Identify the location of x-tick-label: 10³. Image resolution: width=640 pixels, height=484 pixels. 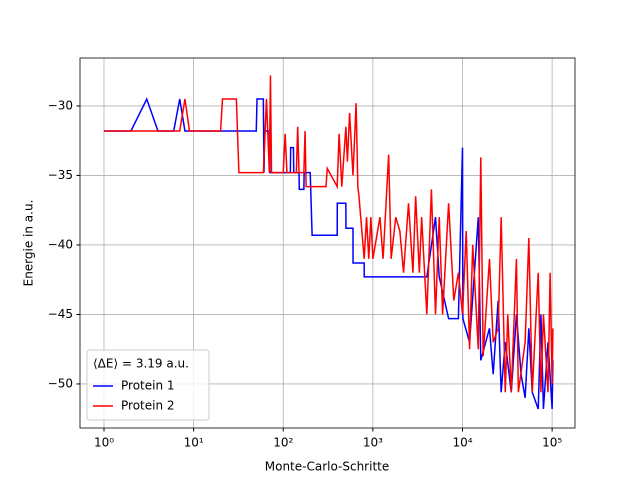
(373, 443).